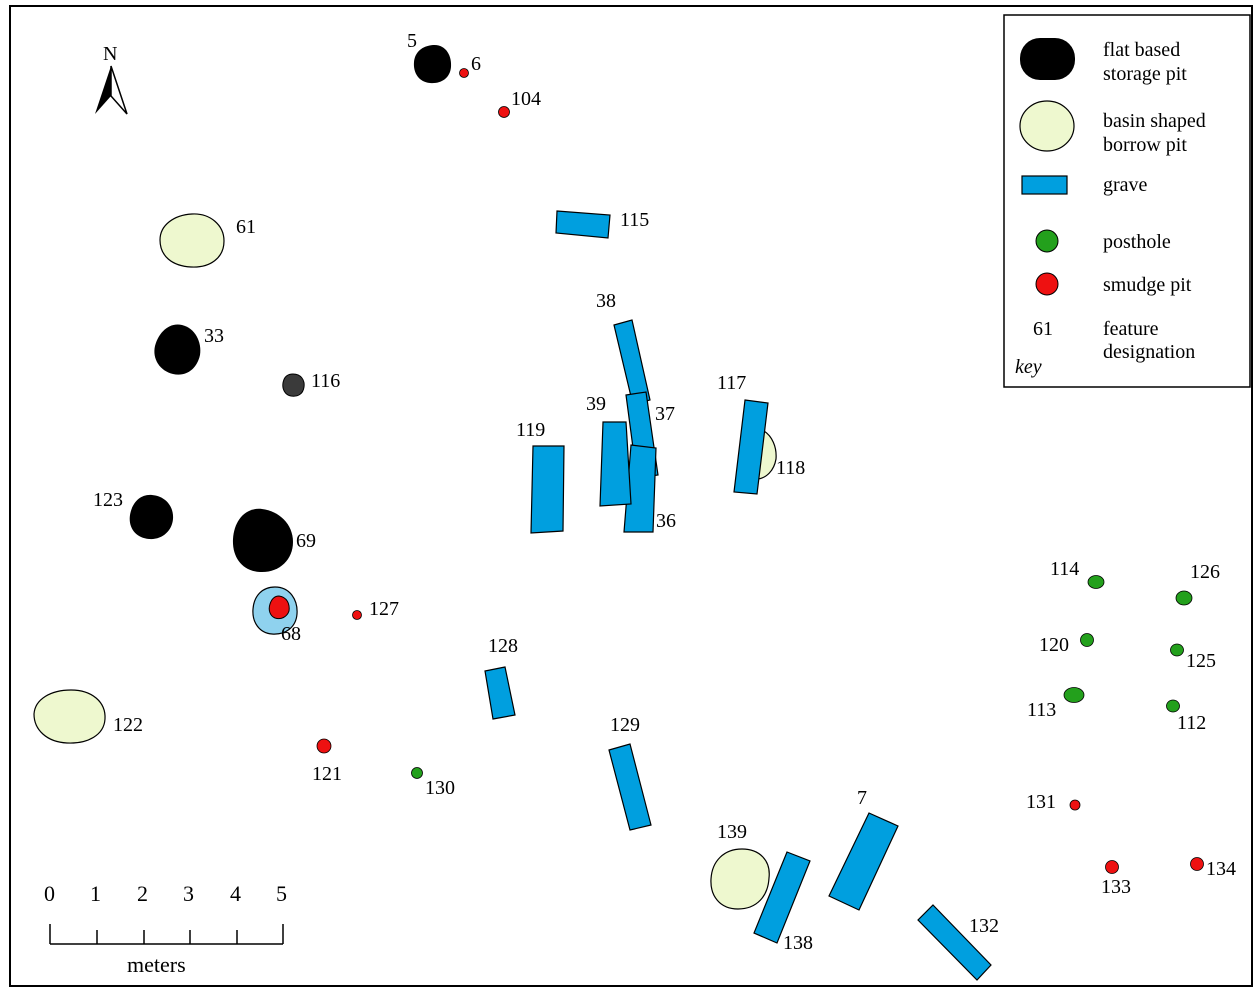 The width and height of the screenshot is (1255, 987). Describe the element at coordinates (246, 227) in the screenshot. I see `feature-label: 61` at that location.